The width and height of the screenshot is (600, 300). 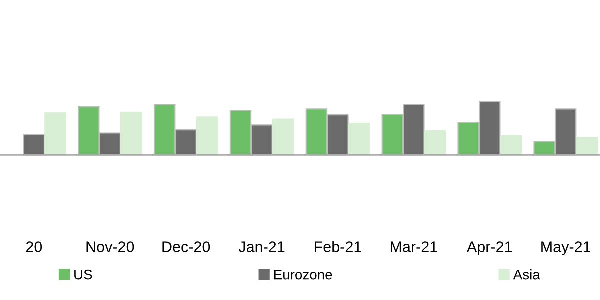 What do you see at coordinates (261, 247) in the screenshot?
I see `x-tick-label: Jan-21` at bounding box center [261, 247].